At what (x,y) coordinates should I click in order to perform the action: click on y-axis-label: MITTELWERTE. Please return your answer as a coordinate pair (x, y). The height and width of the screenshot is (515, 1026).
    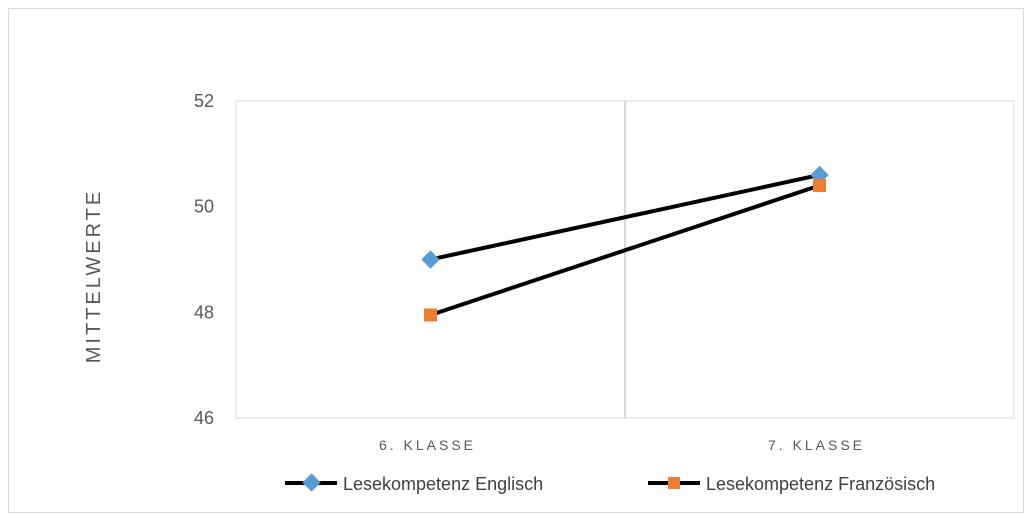
    Looking at the image, I should click on (94, 276).